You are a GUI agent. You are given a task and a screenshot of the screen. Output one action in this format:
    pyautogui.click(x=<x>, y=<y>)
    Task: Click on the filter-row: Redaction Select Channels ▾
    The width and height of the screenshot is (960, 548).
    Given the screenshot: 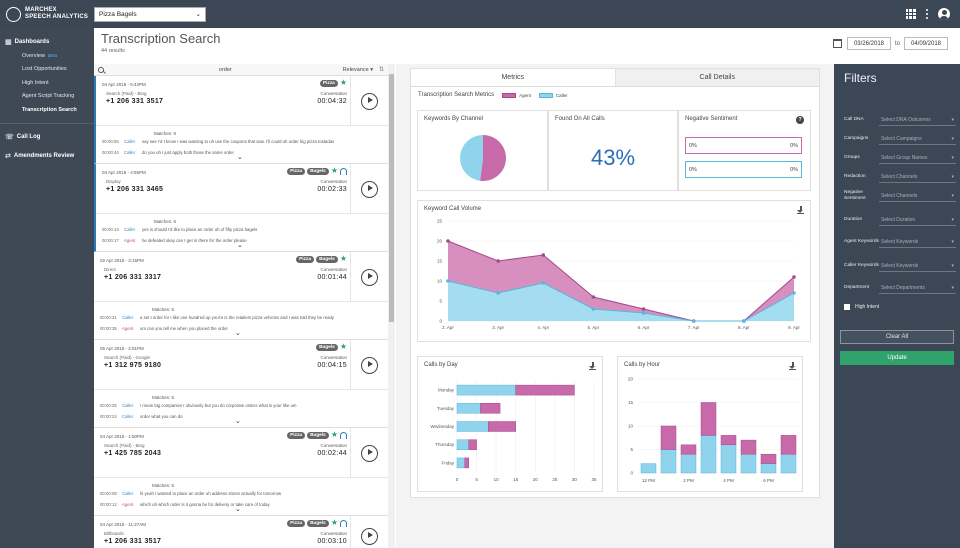 What is the action you would take?
    pyautogui.click(x=900, y=177)
    